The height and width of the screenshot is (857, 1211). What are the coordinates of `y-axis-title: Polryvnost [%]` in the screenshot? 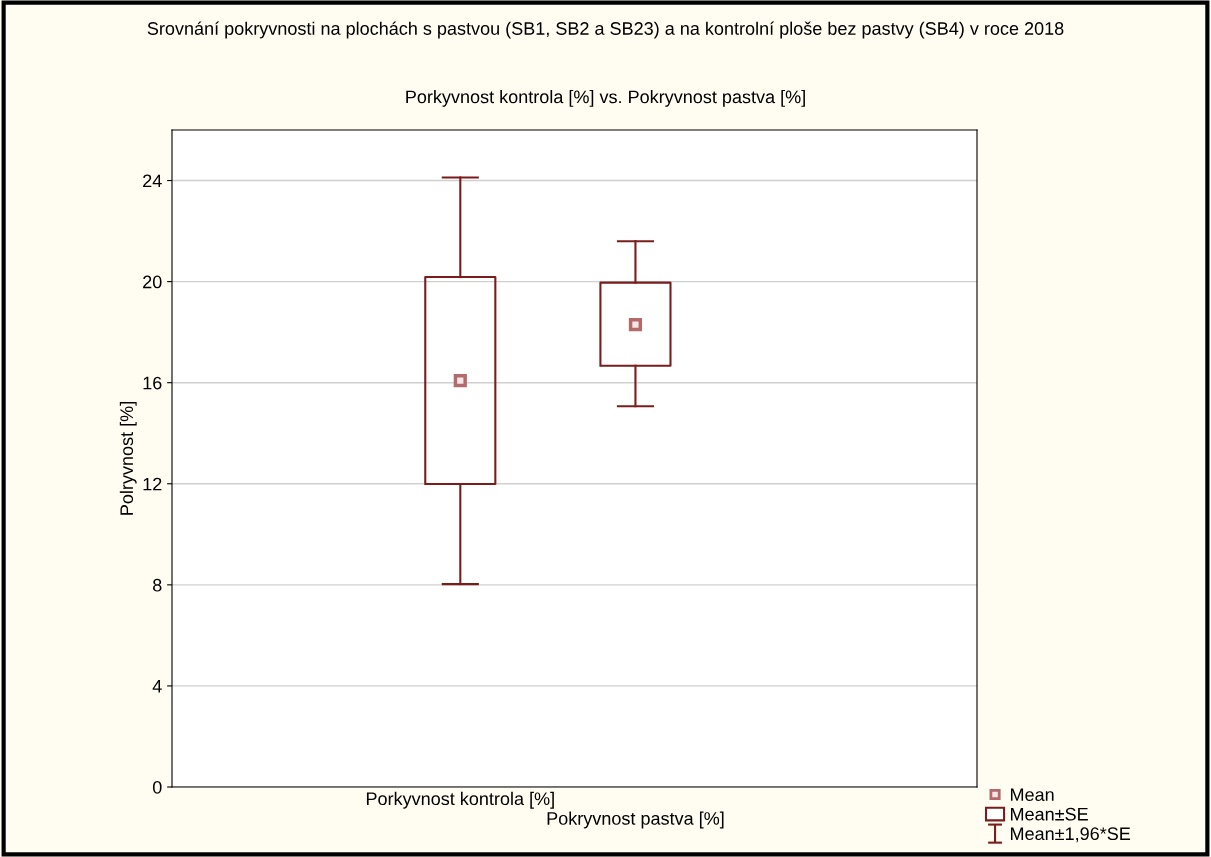 It's located at (128, 458).